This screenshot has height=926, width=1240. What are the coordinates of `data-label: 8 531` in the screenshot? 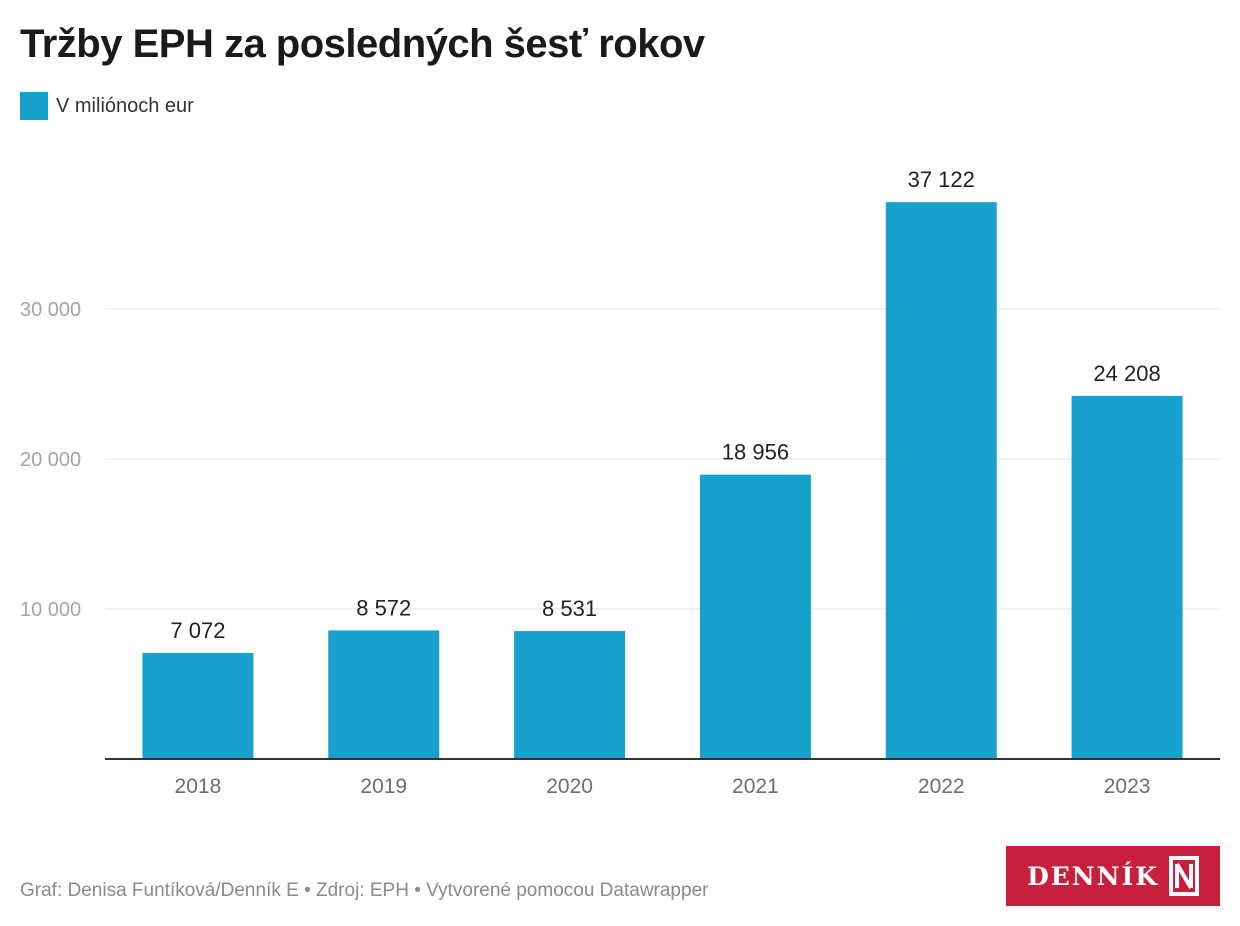 It's located at (569, 608).